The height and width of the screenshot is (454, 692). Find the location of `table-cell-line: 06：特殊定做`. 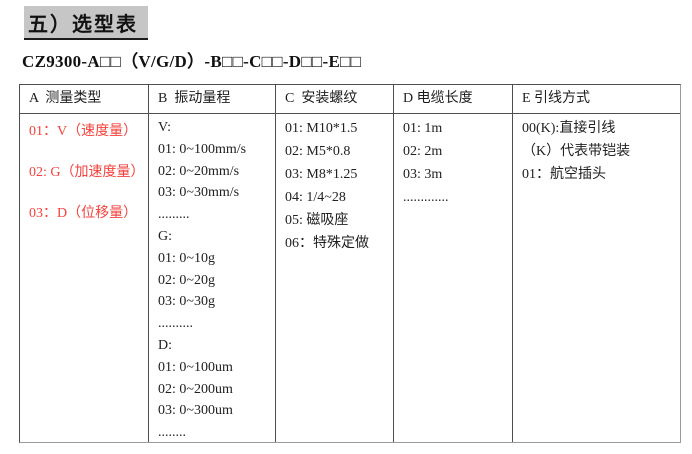

table-cell-line: 06：特殊定做 is located at coordinates (327, 243).